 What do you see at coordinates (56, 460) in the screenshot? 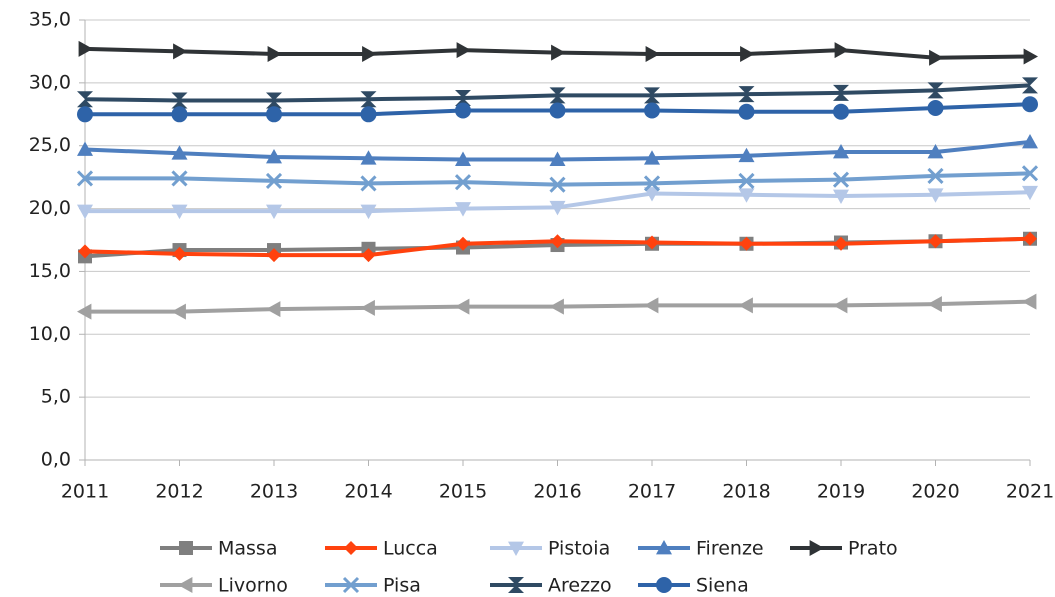
I see `y-tick-label: 0,0` at bounding box center [56, 460].